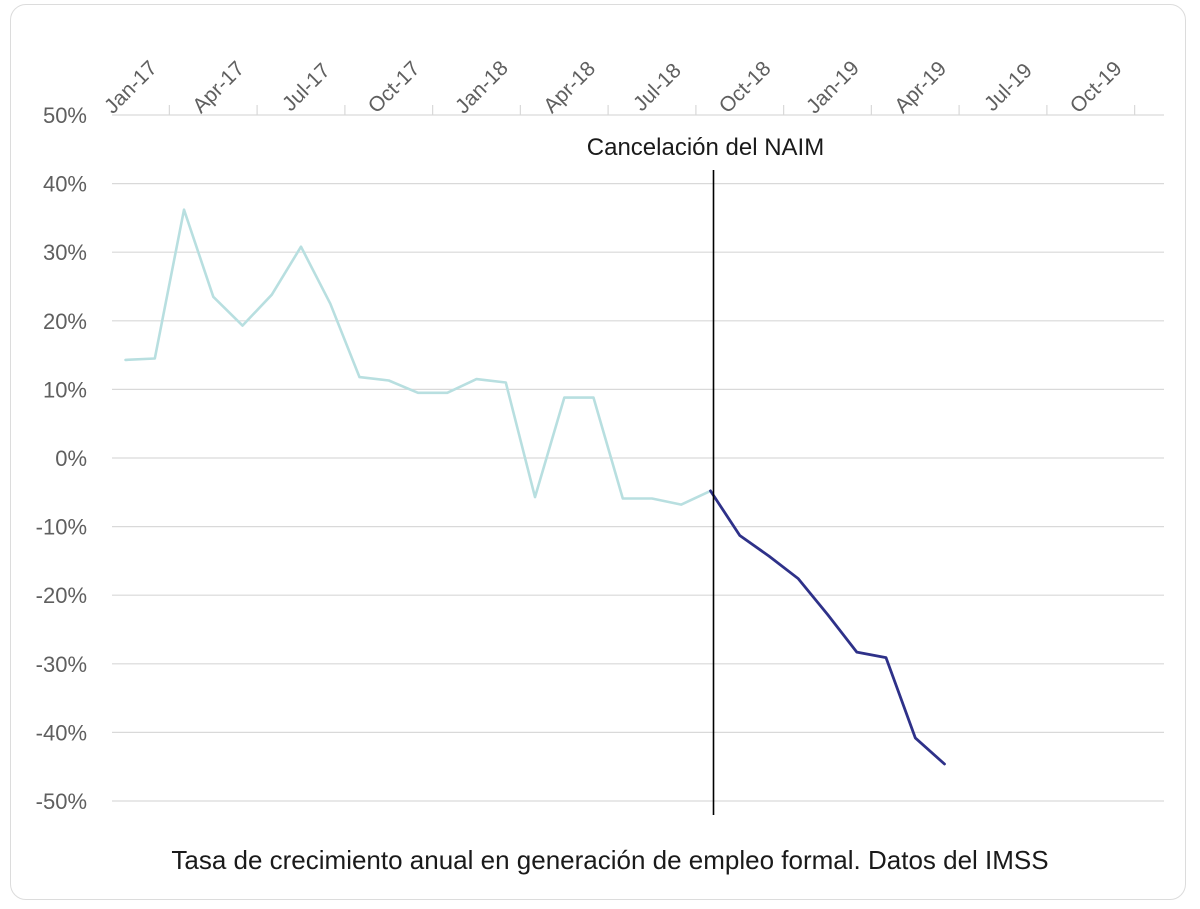 The width and height of the screenshot is (1200, 909). Describe the element at coordinates (218, 87) in the screenshot. I see `x-tick-label: Apr-17` at that location.